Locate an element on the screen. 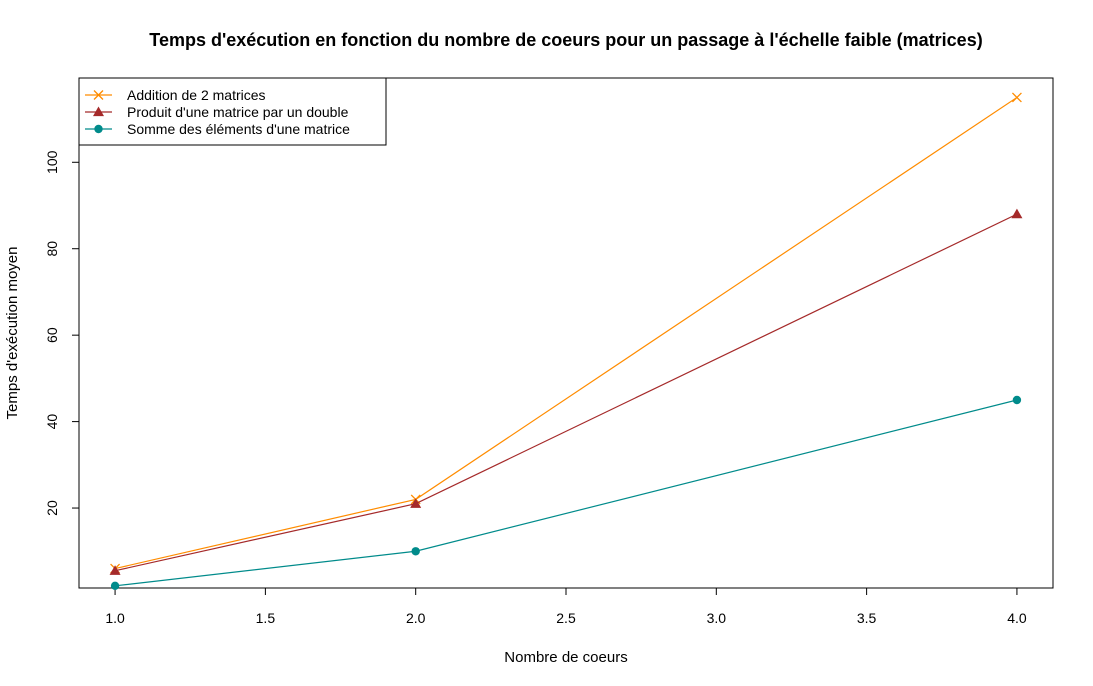 Image resolution: width=1093 pixels, height=686 pixels. x-axis: 1.0 1.5 2.0 2.5 3.0 3.5 4.0 is located at coordinates (566, 606).